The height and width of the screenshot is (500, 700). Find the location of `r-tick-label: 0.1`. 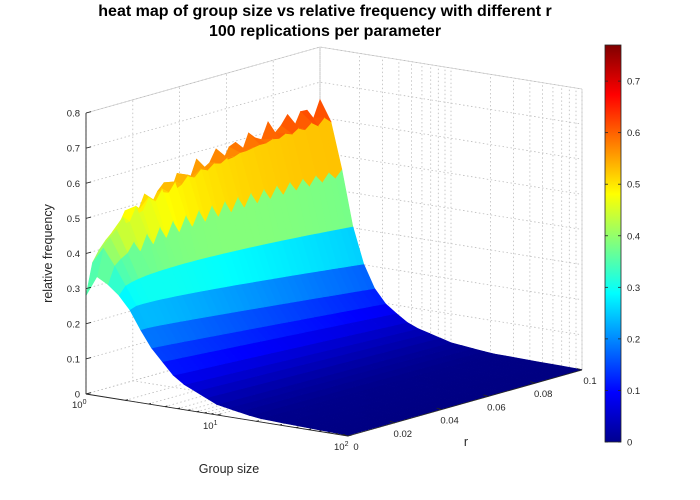

r-tick-label: 0.1 is located at coordinates (589, 381).